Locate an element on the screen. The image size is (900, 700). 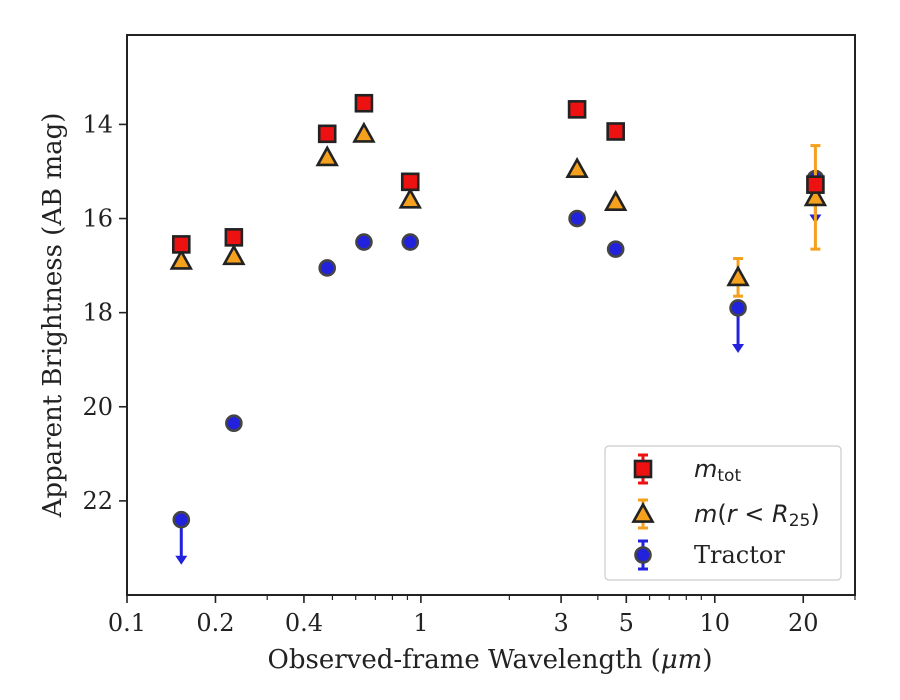
legend-marker-triangle is located at coordinates (643, 512).